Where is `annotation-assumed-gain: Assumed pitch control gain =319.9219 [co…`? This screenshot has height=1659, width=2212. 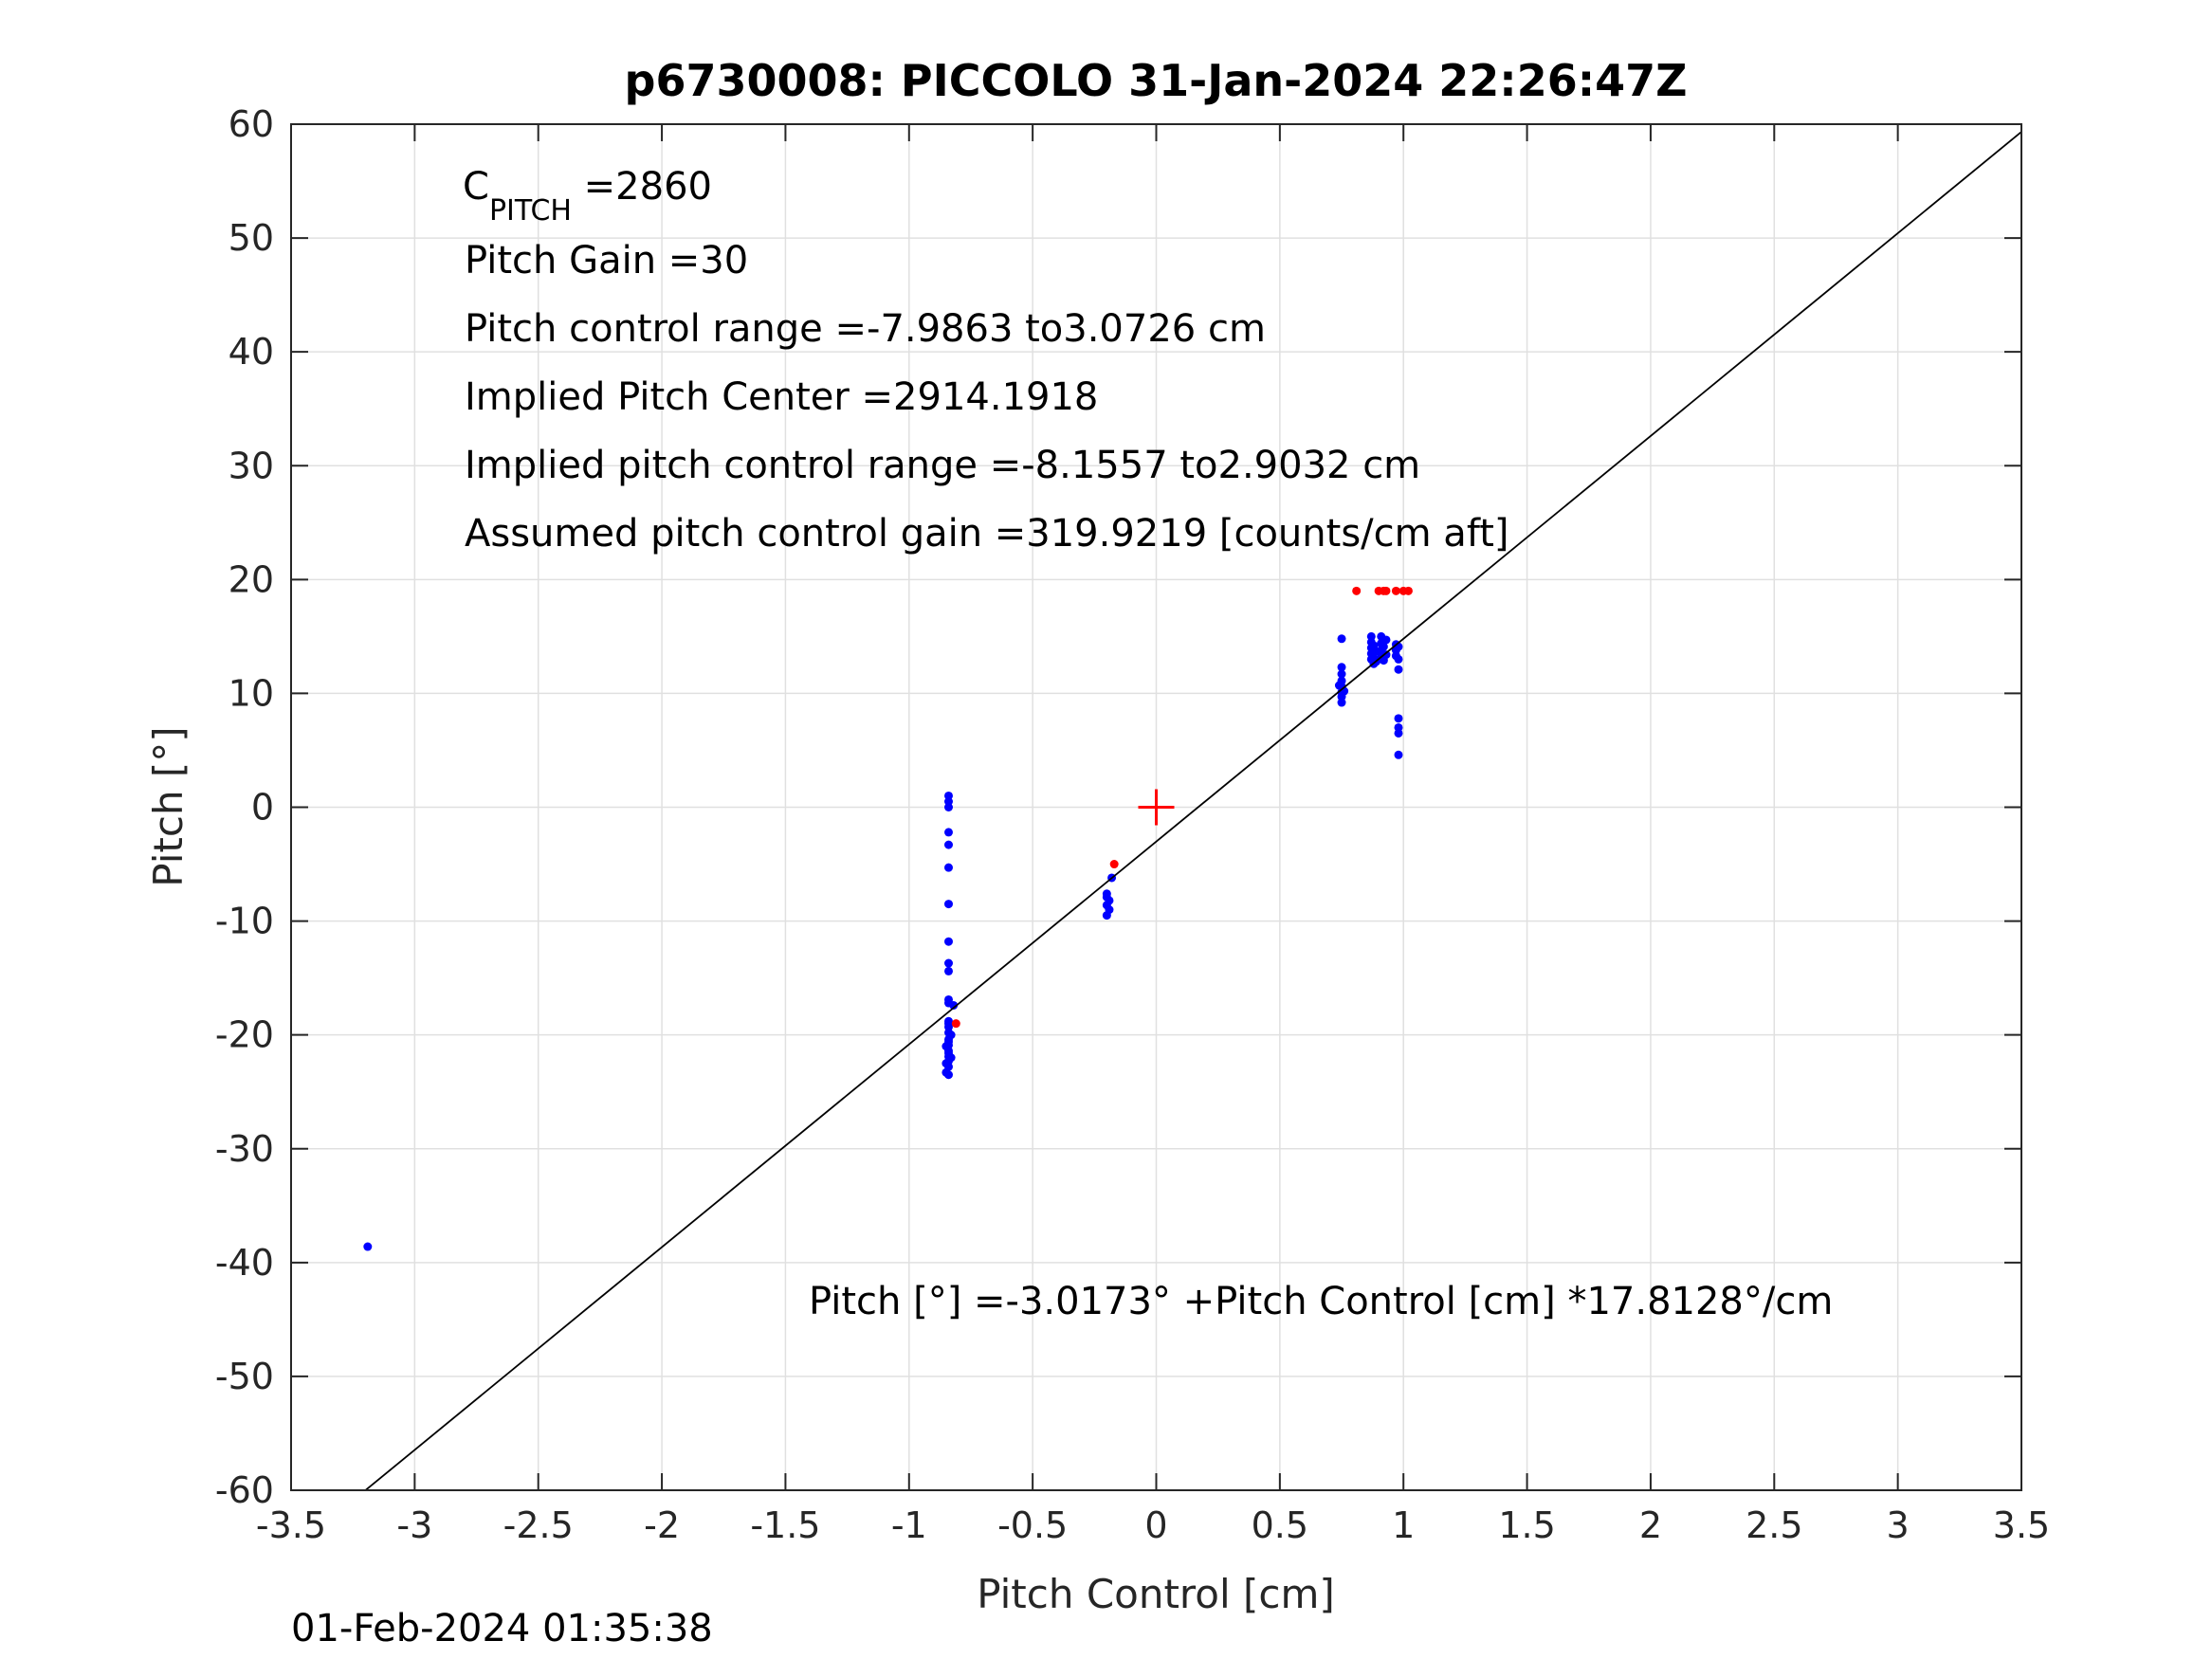 annotation-assumed-gain: Assumed pitch control gain =319.9219 [co… is located at coordinates (986, 534).